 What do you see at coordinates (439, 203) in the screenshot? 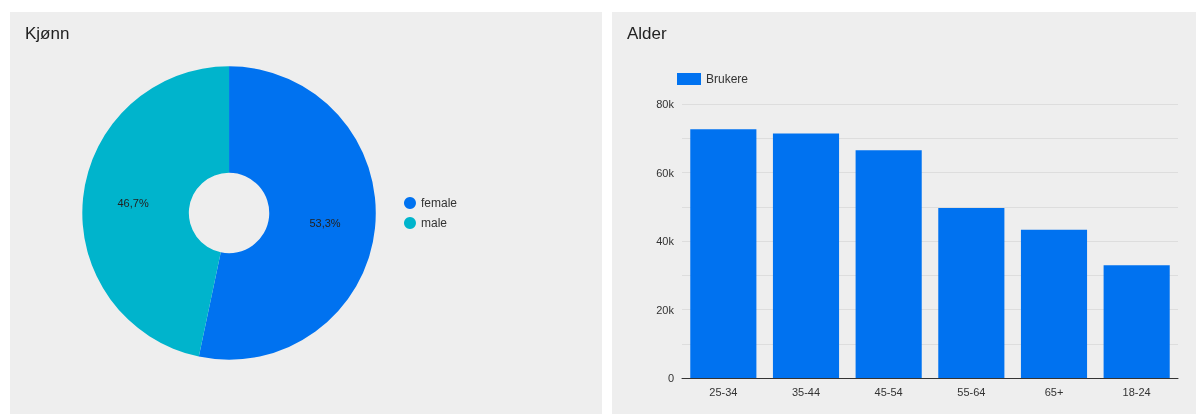
I see `legend-label: female` at bounding box center [439, 203].